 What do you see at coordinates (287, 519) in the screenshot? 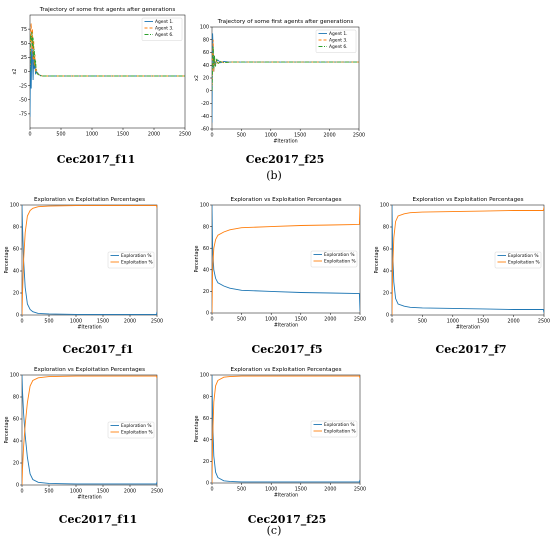
I see `chart-caption: Cec2017_f25` at bounding box center [287, 519].